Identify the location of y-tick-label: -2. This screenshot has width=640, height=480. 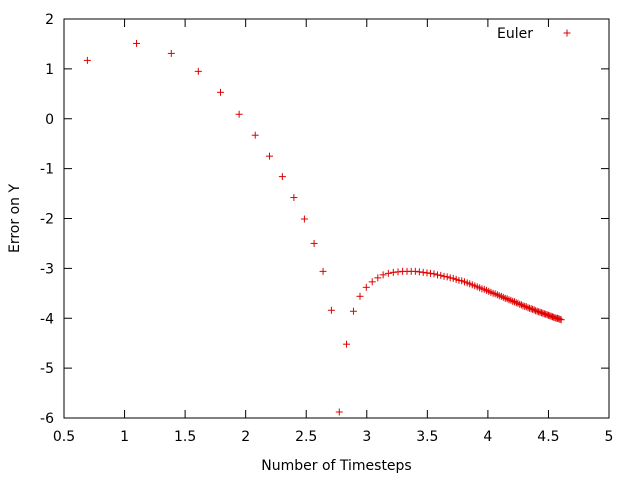
(47, 220).